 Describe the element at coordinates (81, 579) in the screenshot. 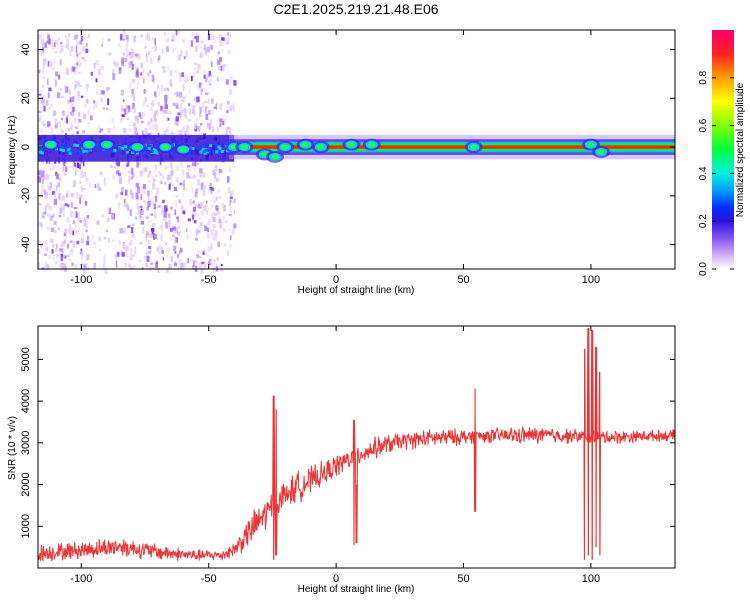

I see `x-tick-label: -100` at that location.